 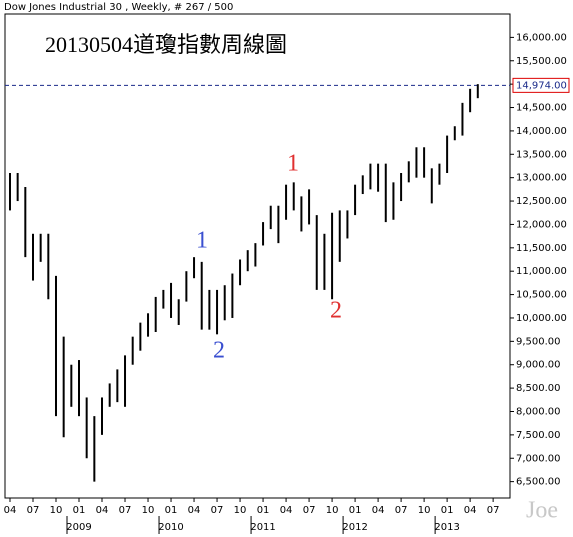 I want to click on y-tick-label: 11,500.00, so click(x=541, y=248).